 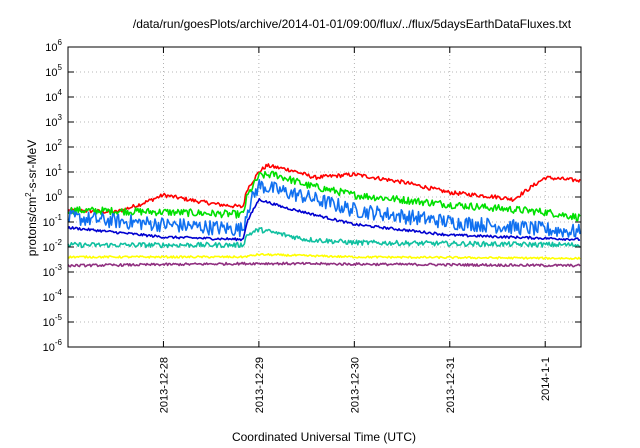 I want to click on y-tick-label: 10², so click(x=53, y=146).